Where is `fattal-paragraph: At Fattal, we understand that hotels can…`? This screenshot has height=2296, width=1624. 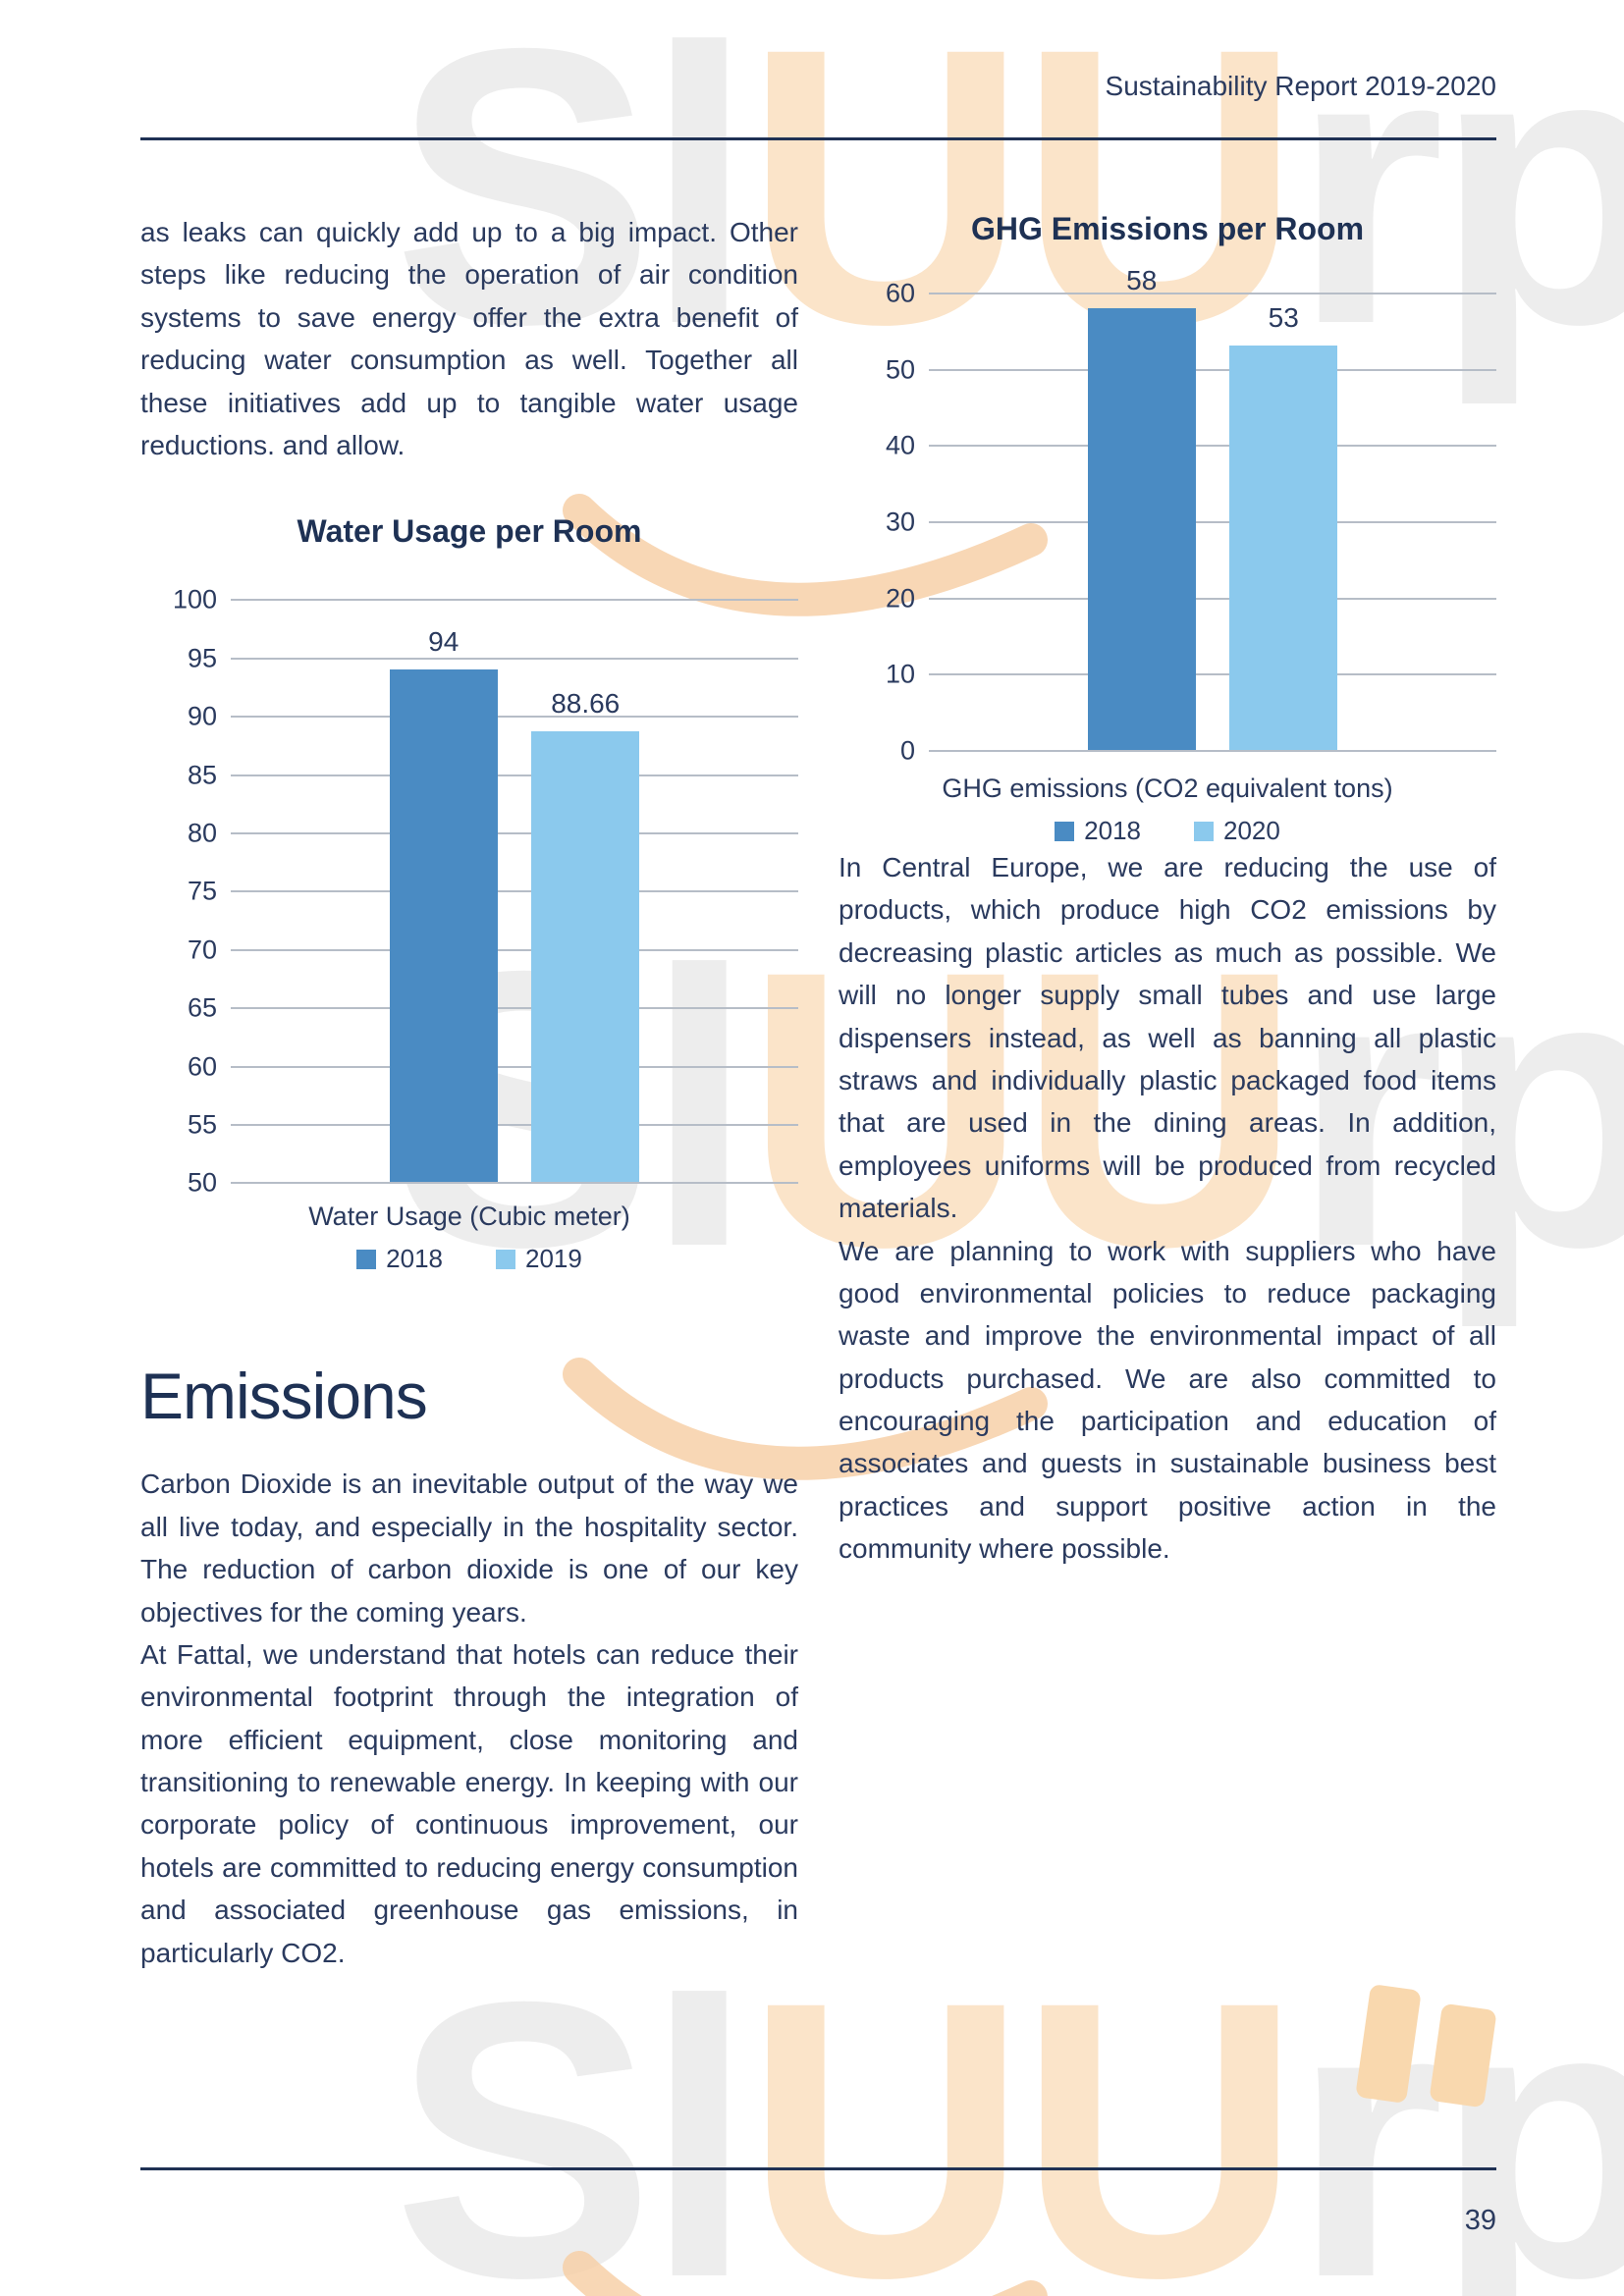 fattal-paragraph: At Fattal, we understand that hotels can… is located at coordinates (469, 1803).